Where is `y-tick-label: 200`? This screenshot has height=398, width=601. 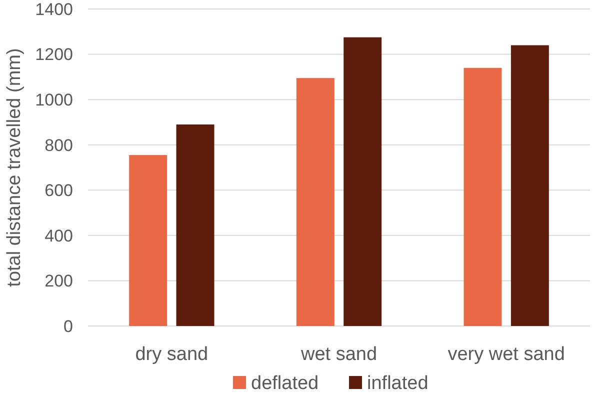
y-tick-label: 200 is located at coordinates (58, 281).